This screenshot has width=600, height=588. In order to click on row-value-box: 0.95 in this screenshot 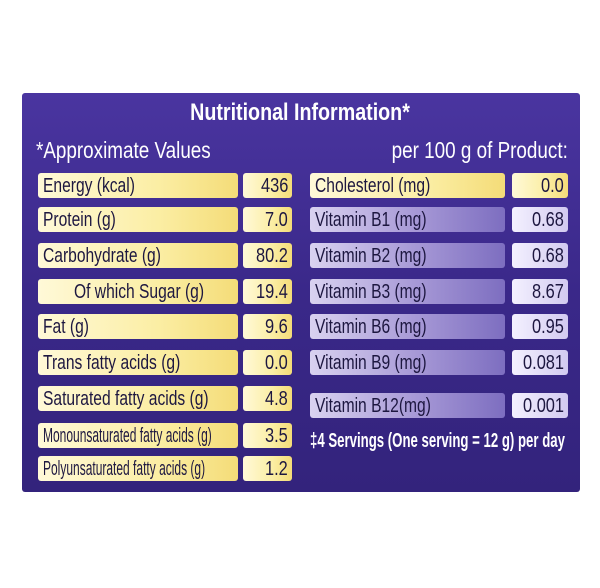, I will do `click(540, 326)`.